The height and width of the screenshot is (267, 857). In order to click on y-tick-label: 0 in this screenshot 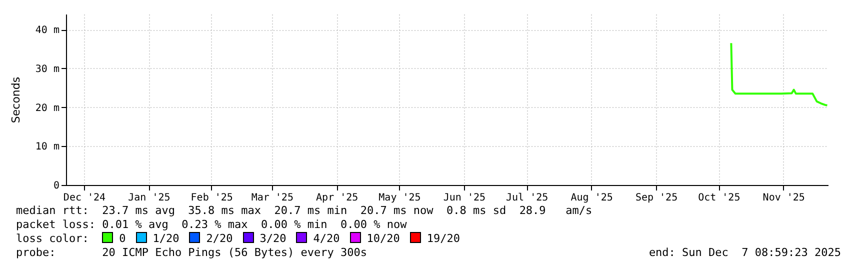, I will do `click(56, 186)`.